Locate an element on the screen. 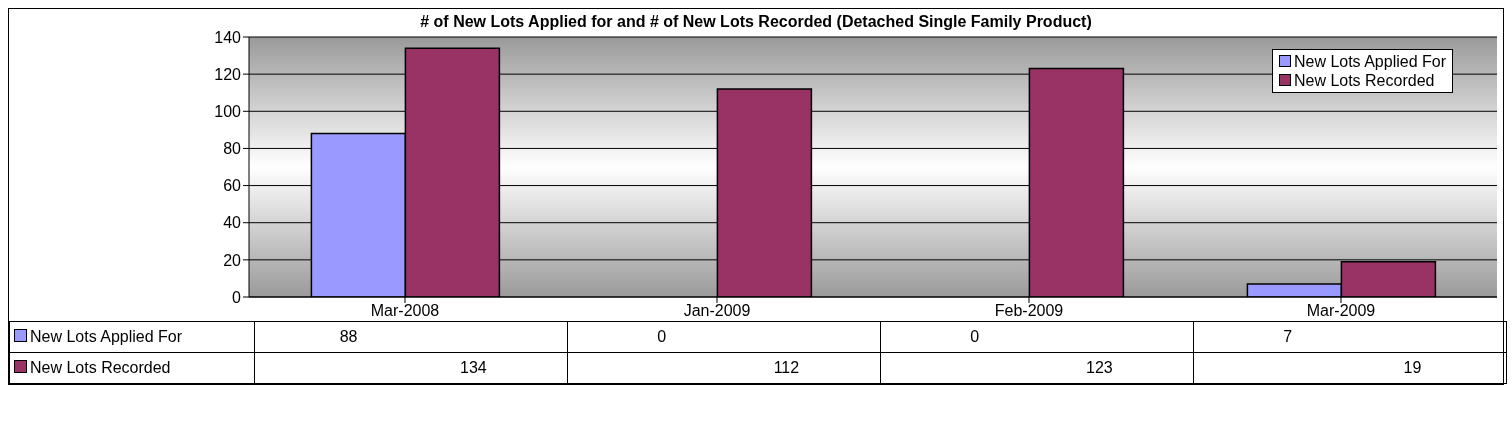 The image size is (1512, 430). x-tick-label: Jan-2009 is located at coordinates (717, 311).